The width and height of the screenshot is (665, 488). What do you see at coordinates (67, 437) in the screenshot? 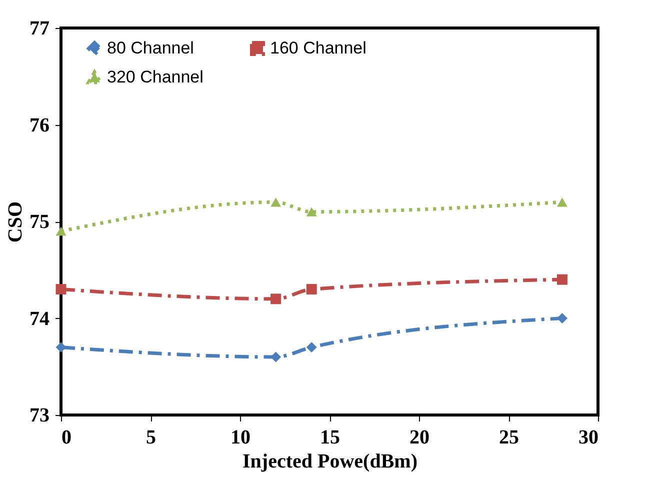
I see `x-tick-label: 0` at bounding box center [67, 437].